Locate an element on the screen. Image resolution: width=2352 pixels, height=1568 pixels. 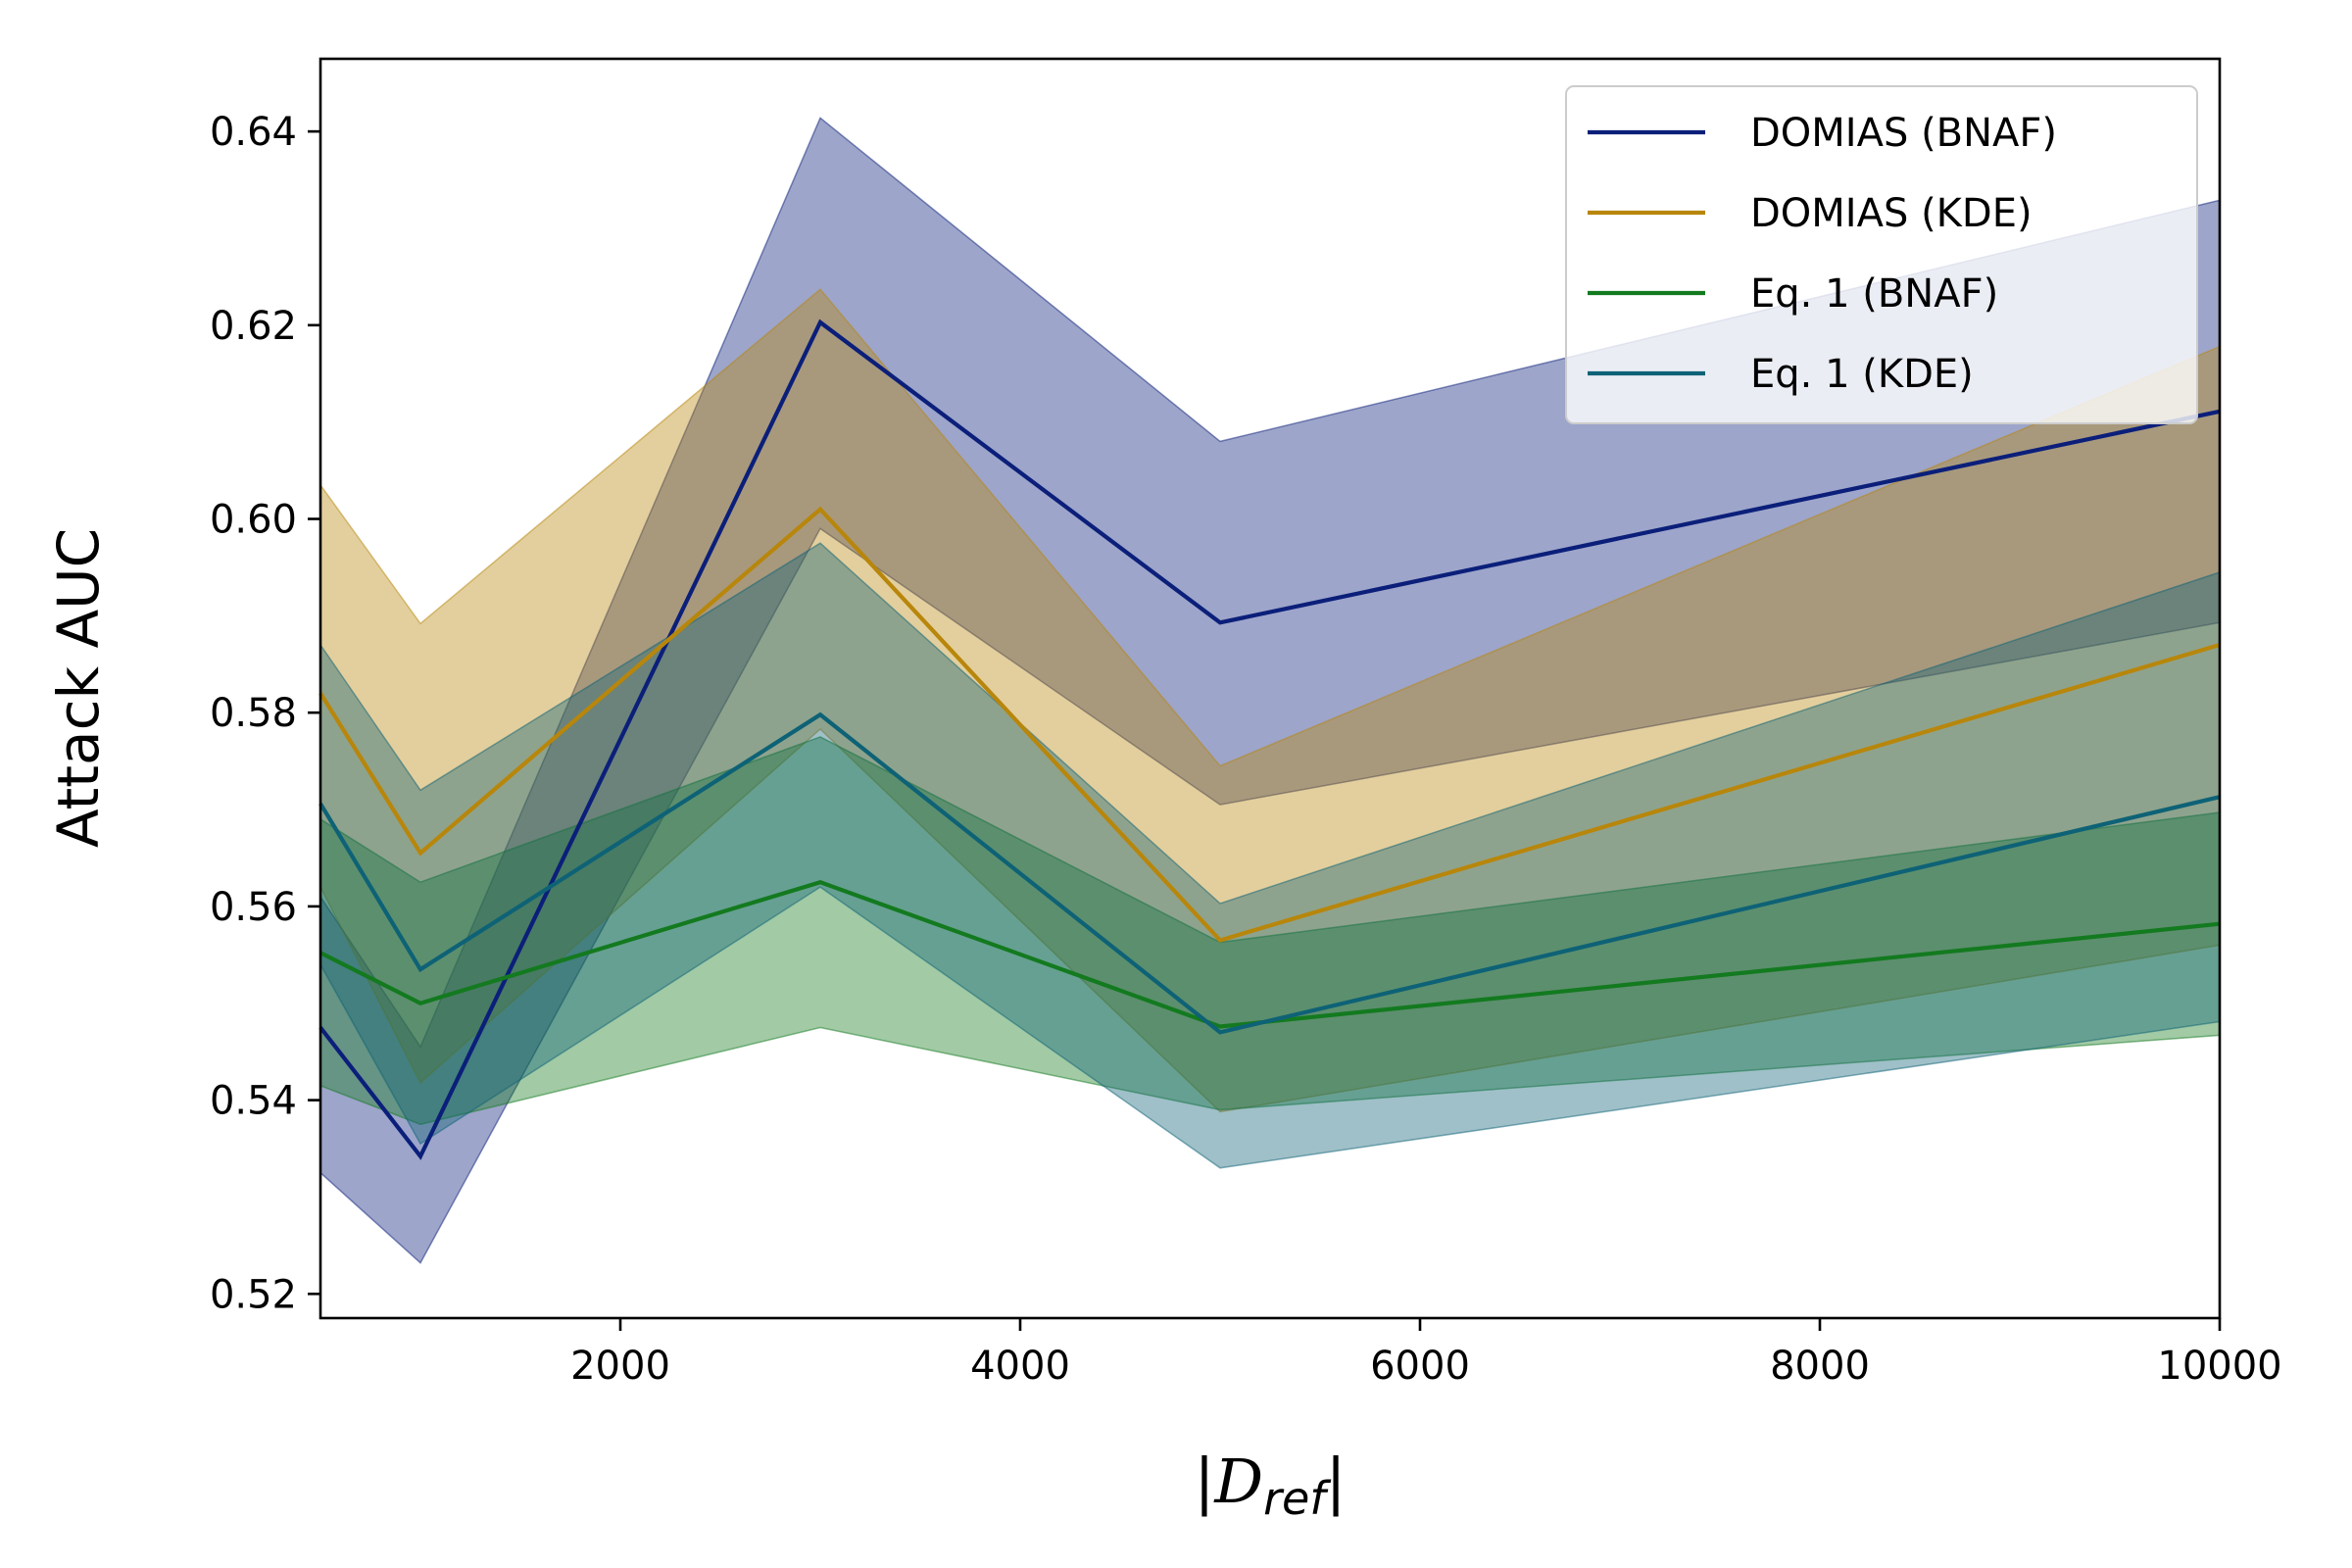
y-tick-label: 0.54 is located at coordinates (253, 1101).